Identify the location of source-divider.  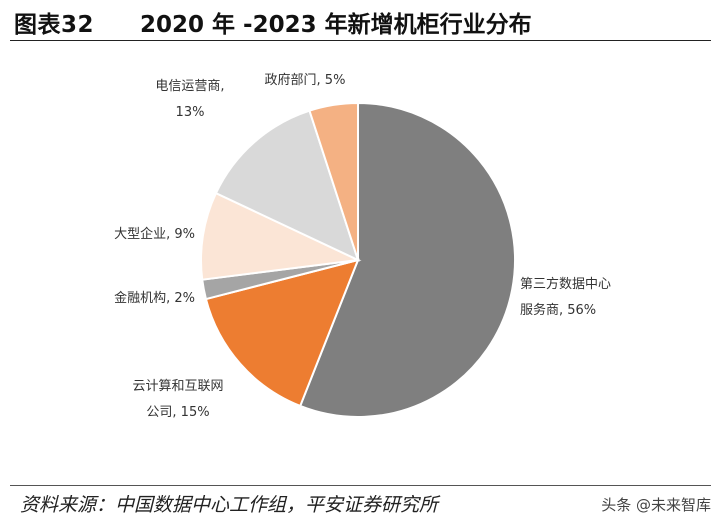
(360, 485).